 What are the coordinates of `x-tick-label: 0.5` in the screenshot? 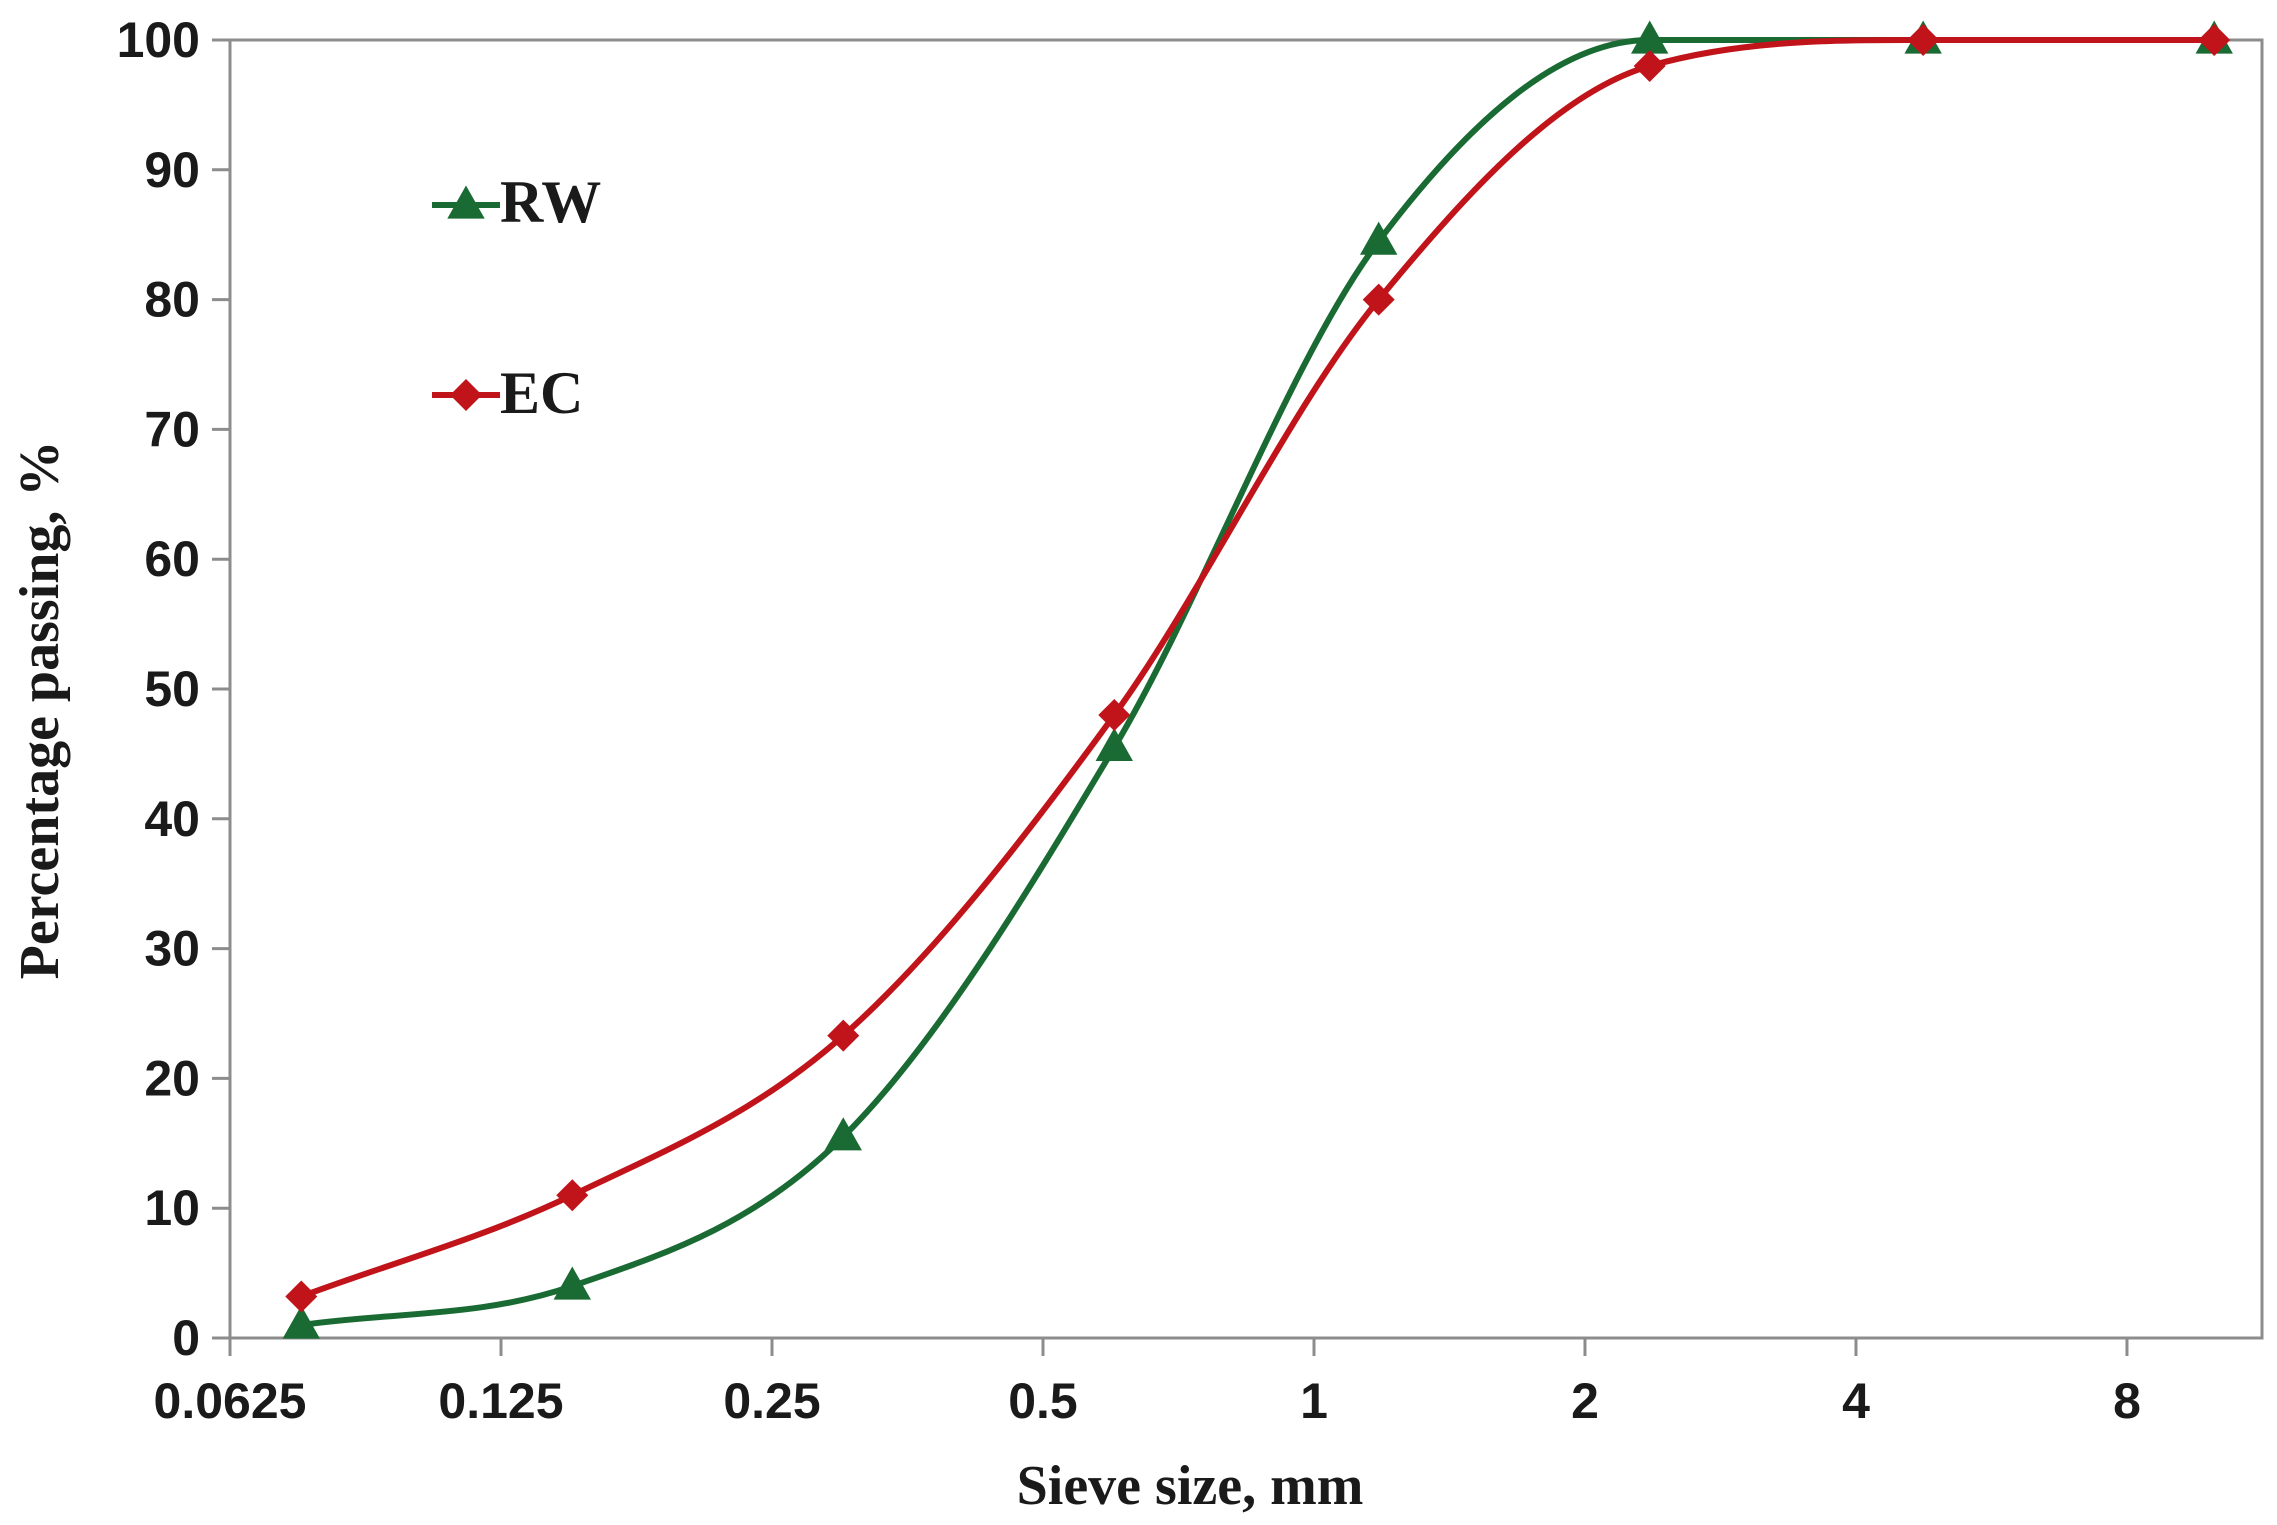 It's located at (1043, 1401).